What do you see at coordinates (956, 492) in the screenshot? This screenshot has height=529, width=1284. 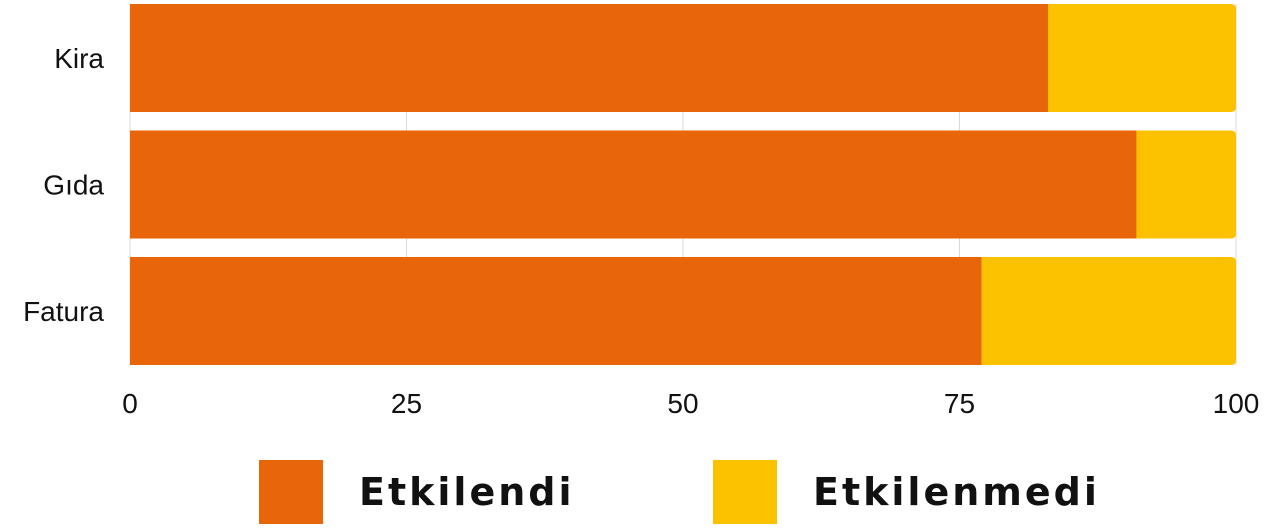 I see `legend-label-etkilenmedi: Etkilenmedi` at bounding box center [956, 492].